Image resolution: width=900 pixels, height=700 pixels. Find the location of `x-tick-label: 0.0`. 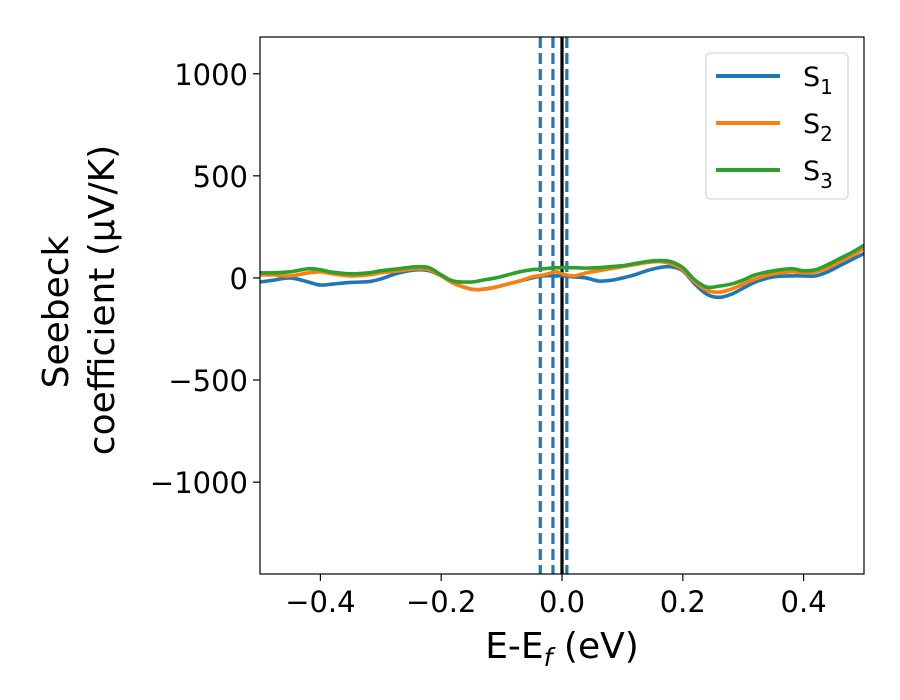

x-tick-label: 0.0 is located at coordinates (562, 602).